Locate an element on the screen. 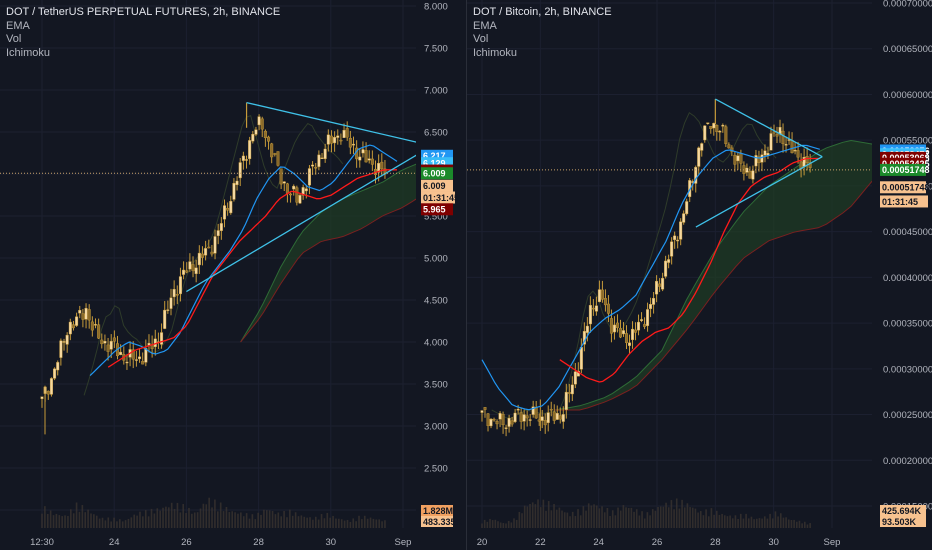  pane-divider is located at coordinates (466, 275).